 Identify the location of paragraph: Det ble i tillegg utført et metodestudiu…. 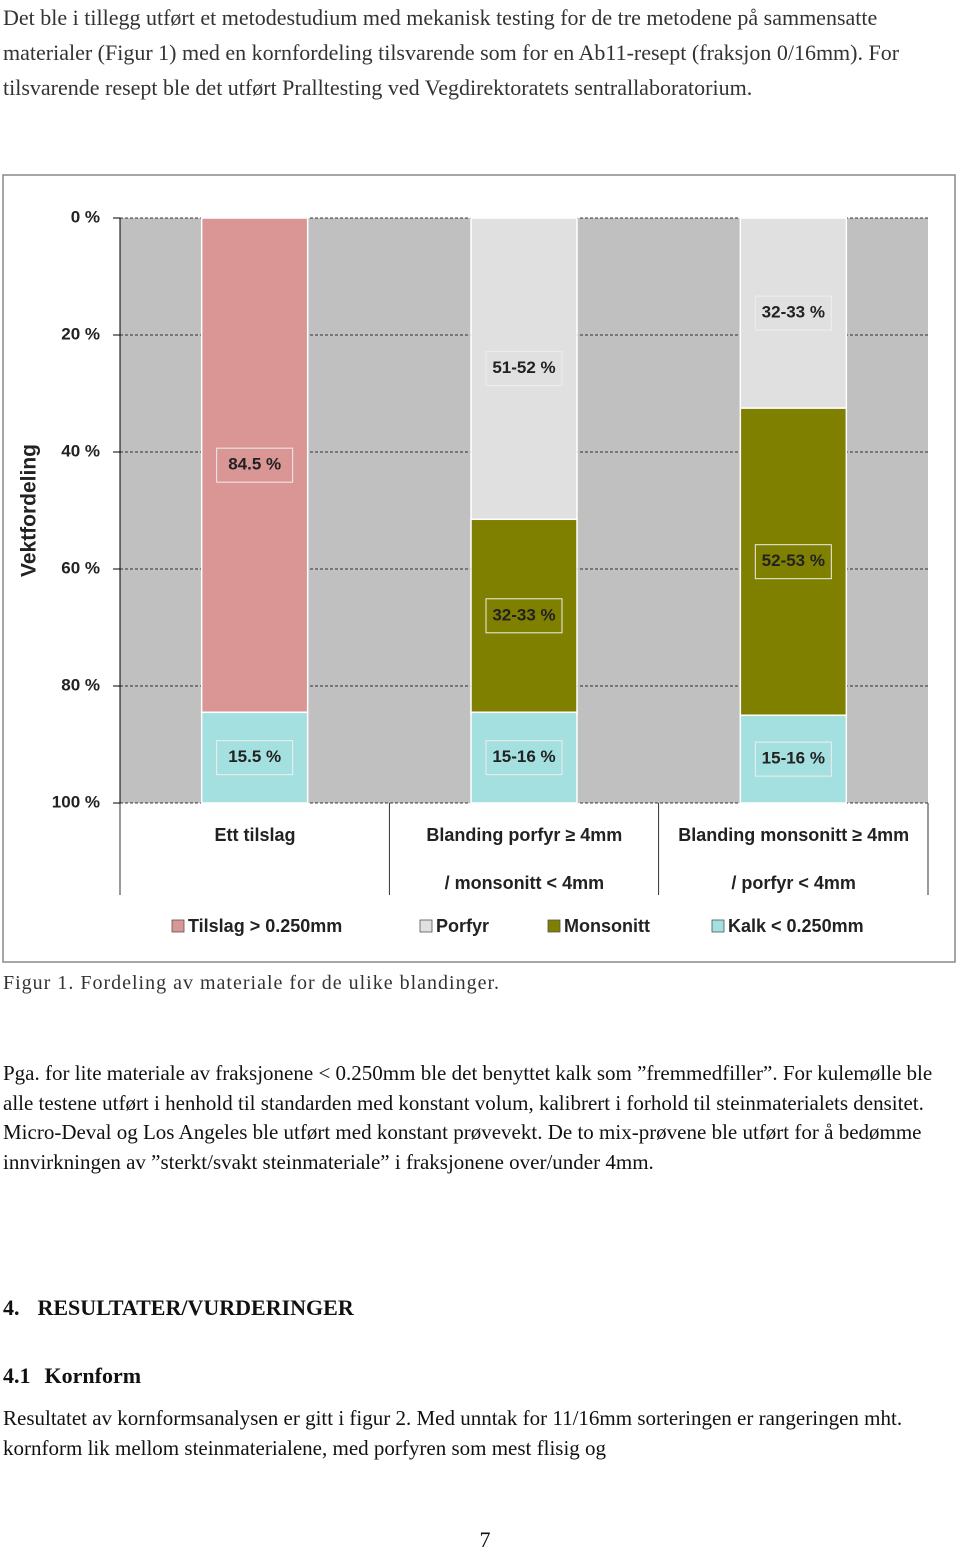
(451, 52).